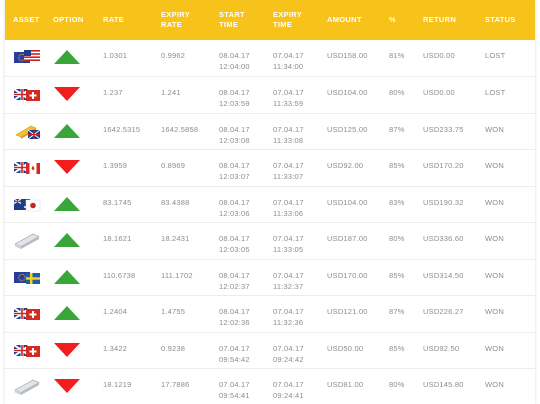  I want to click on cell-expiry-time: 07.04.17 11:33:06, so click(288, 207).